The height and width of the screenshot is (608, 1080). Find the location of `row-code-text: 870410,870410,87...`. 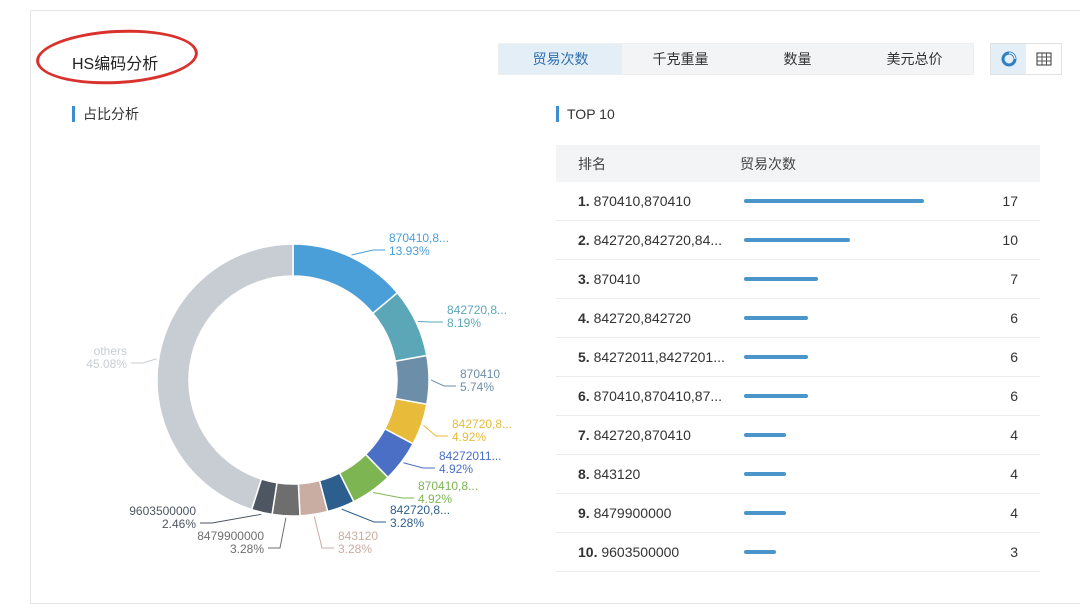

row-code-text: 870410,870410,87... is located at coordinates (656, 396).